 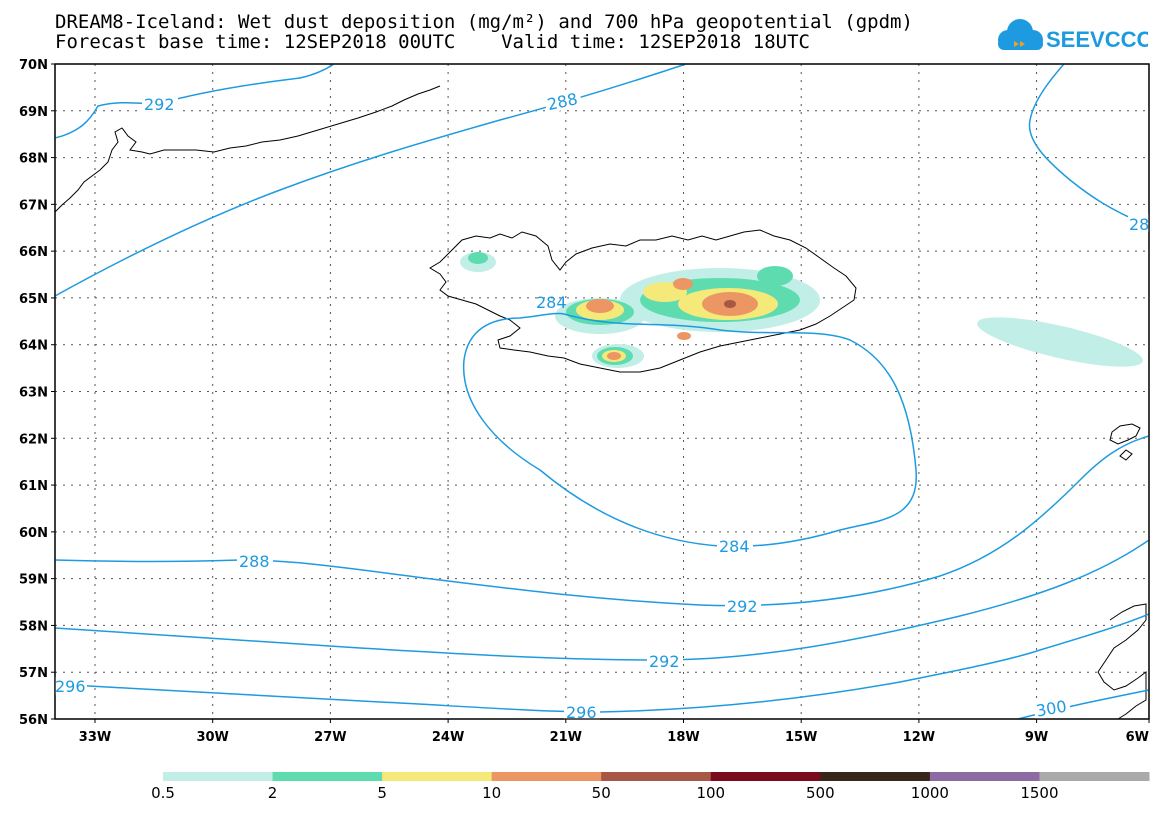 I want to click on latitude-label: 62N, so click(x=33, y=439).